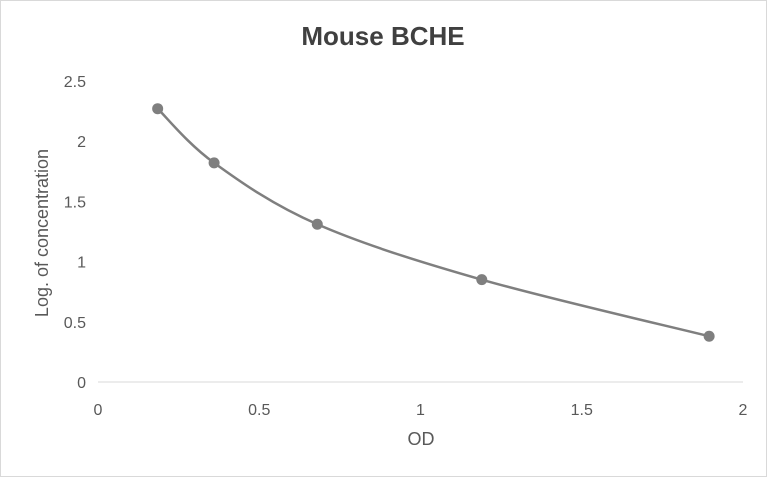 This screenshot has height=477, width=767. I want to click on y-axis-label: Log. of concentration, so click(42, 233).